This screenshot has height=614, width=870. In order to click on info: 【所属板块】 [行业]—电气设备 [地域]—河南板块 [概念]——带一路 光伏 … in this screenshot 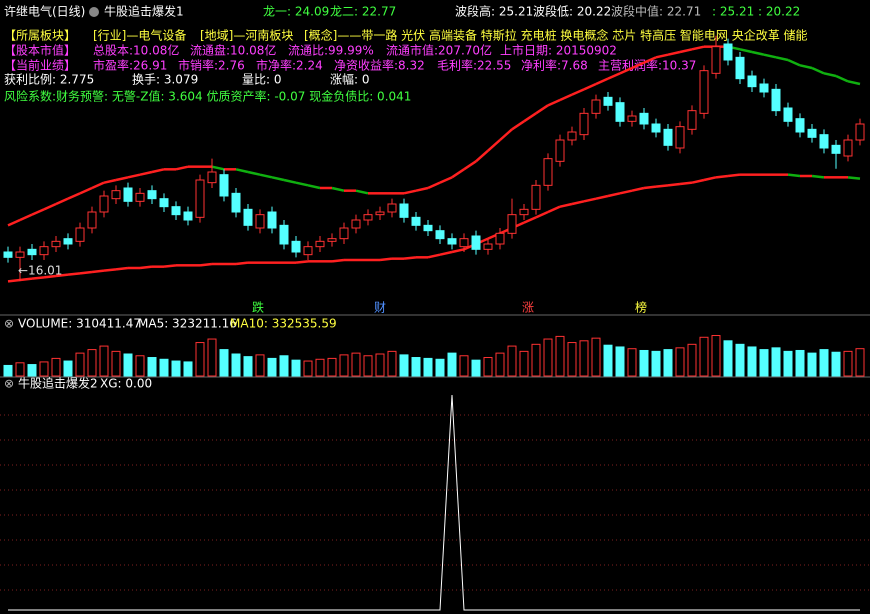, I will do `click(406, 66)`.